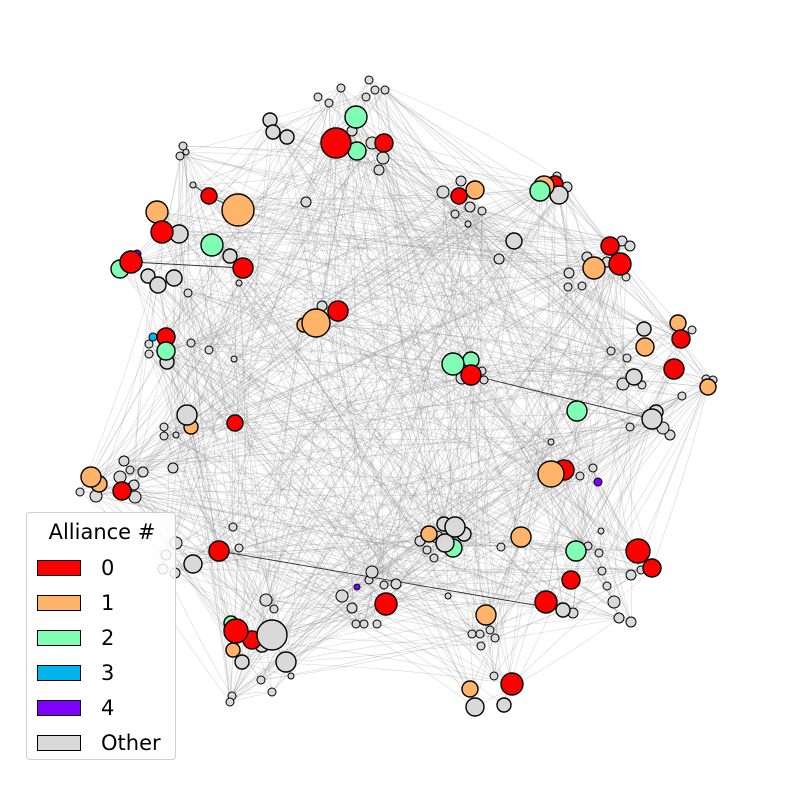 This screenshot has height=788, width=793. Describe the element at coordinates (101, 636) in the screenshot. I see `legend: Alliance # 0 1 2 3 4 Other` at that location.